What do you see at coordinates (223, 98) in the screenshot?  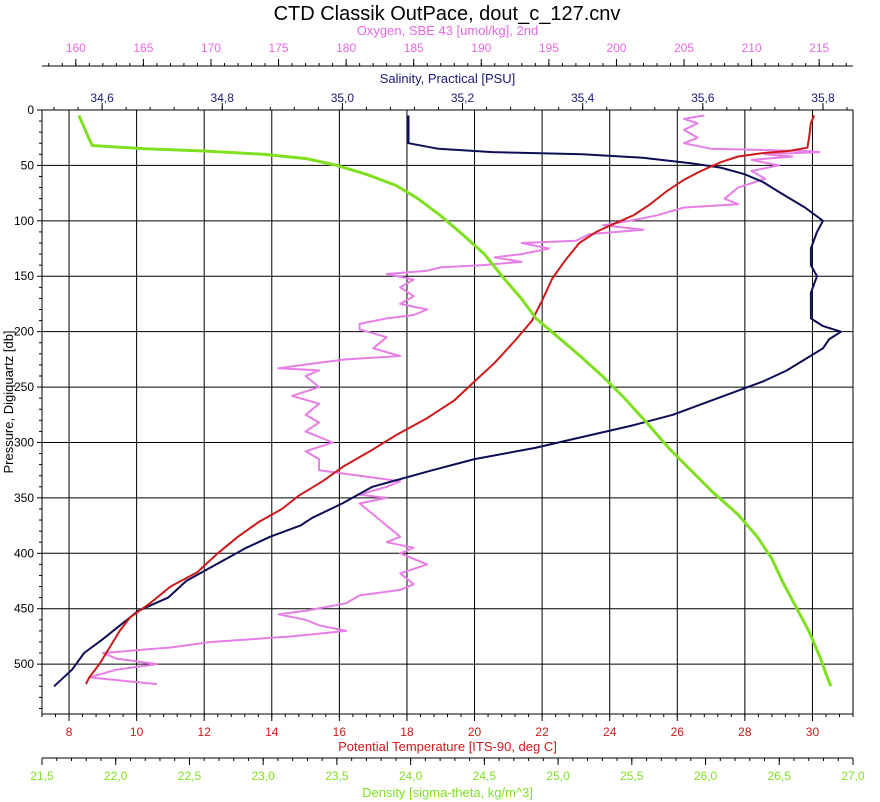 I see `salinity-tick-label: 34,8` at bounding box center [223, 98].